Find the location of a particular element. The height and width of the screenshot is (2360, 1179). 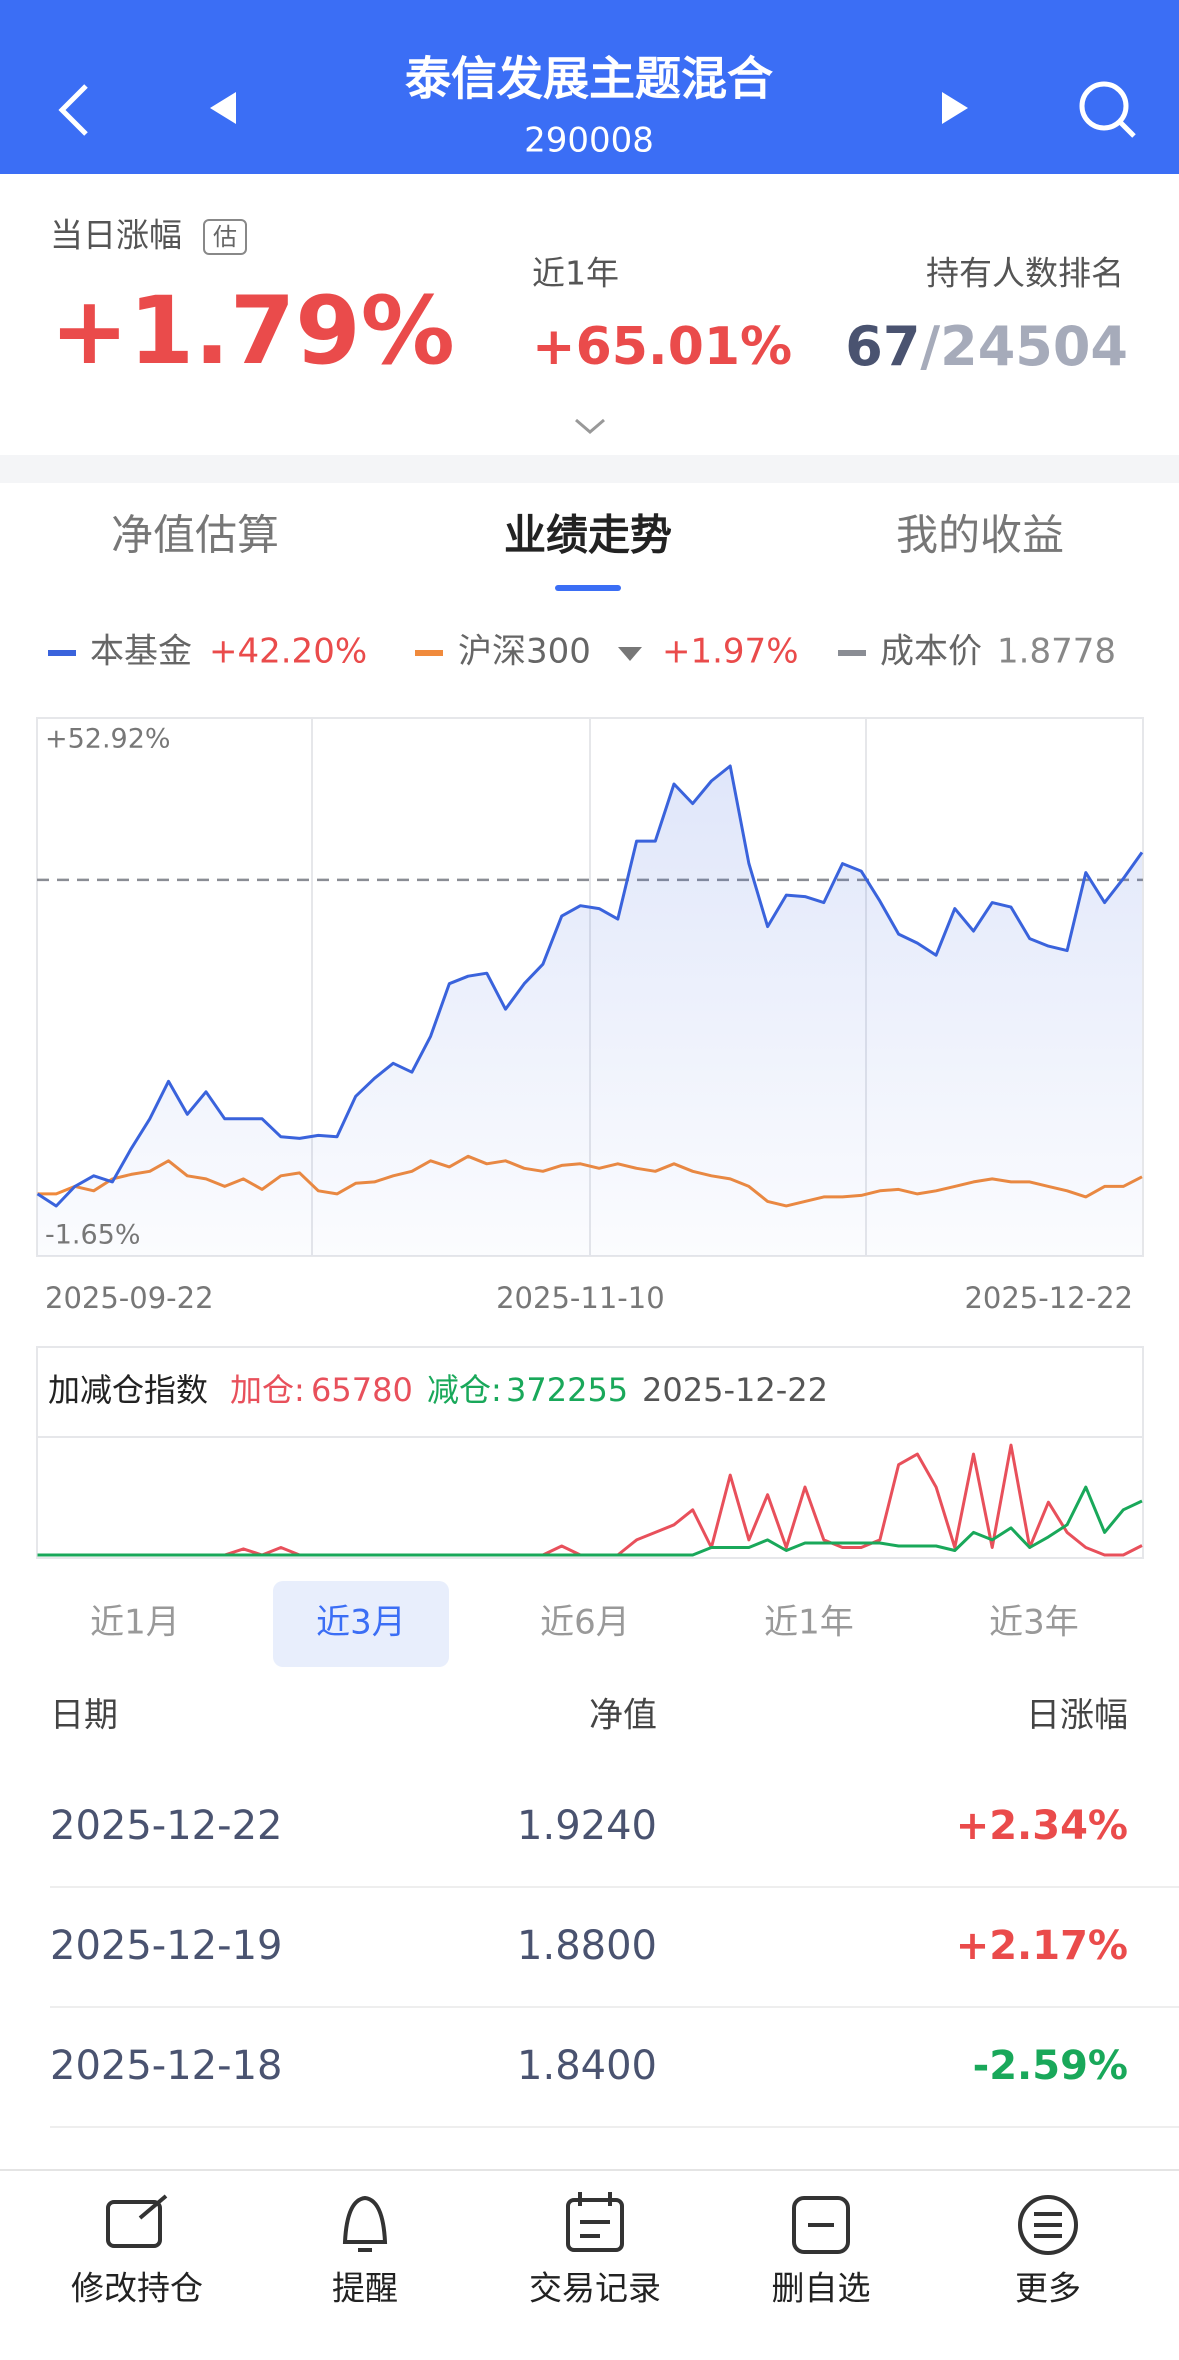

nav-item: 删自选 is located at coordinates (821, 2288).